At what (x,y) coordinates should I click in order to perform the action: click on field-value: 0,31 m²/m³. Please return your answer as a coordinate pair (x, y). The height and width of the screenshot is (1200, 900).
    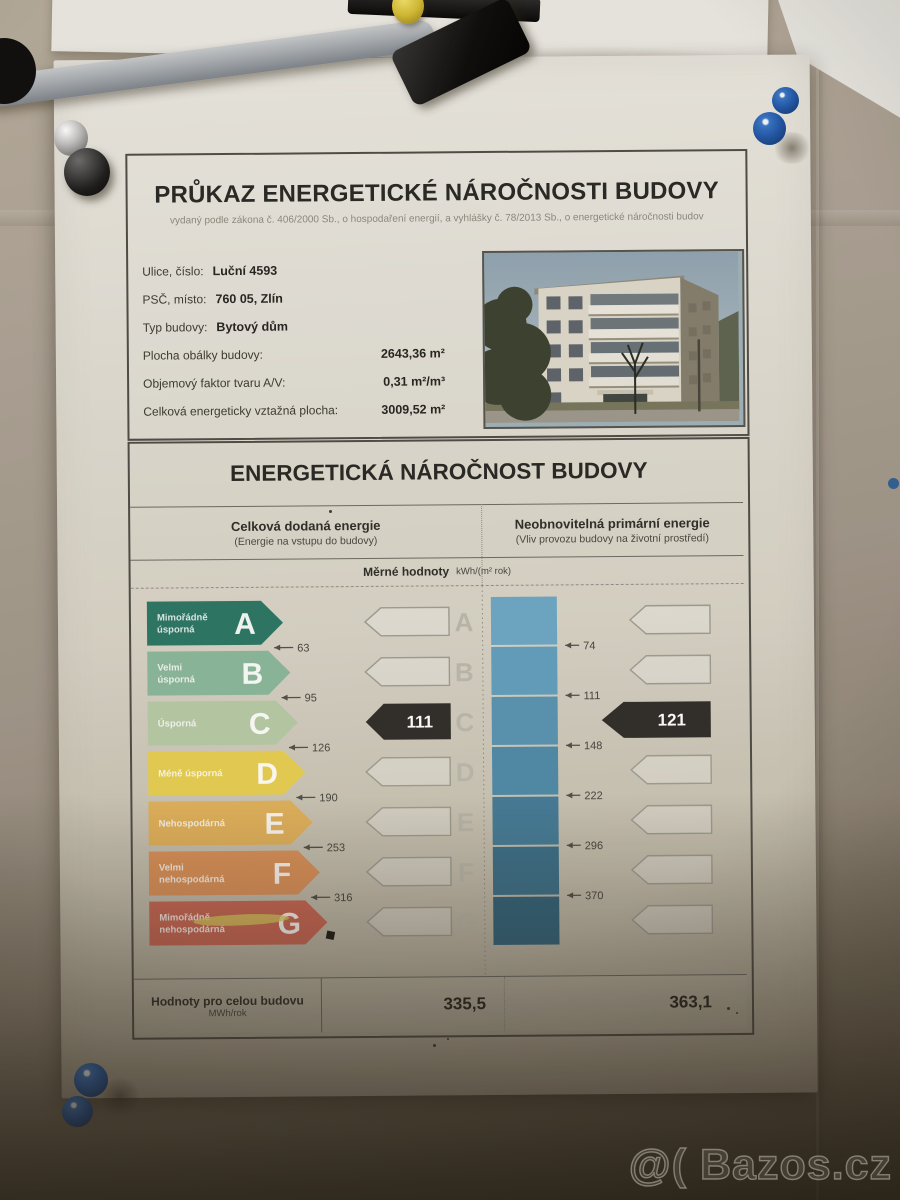
    Looking at the image, I should click on (414, 381).